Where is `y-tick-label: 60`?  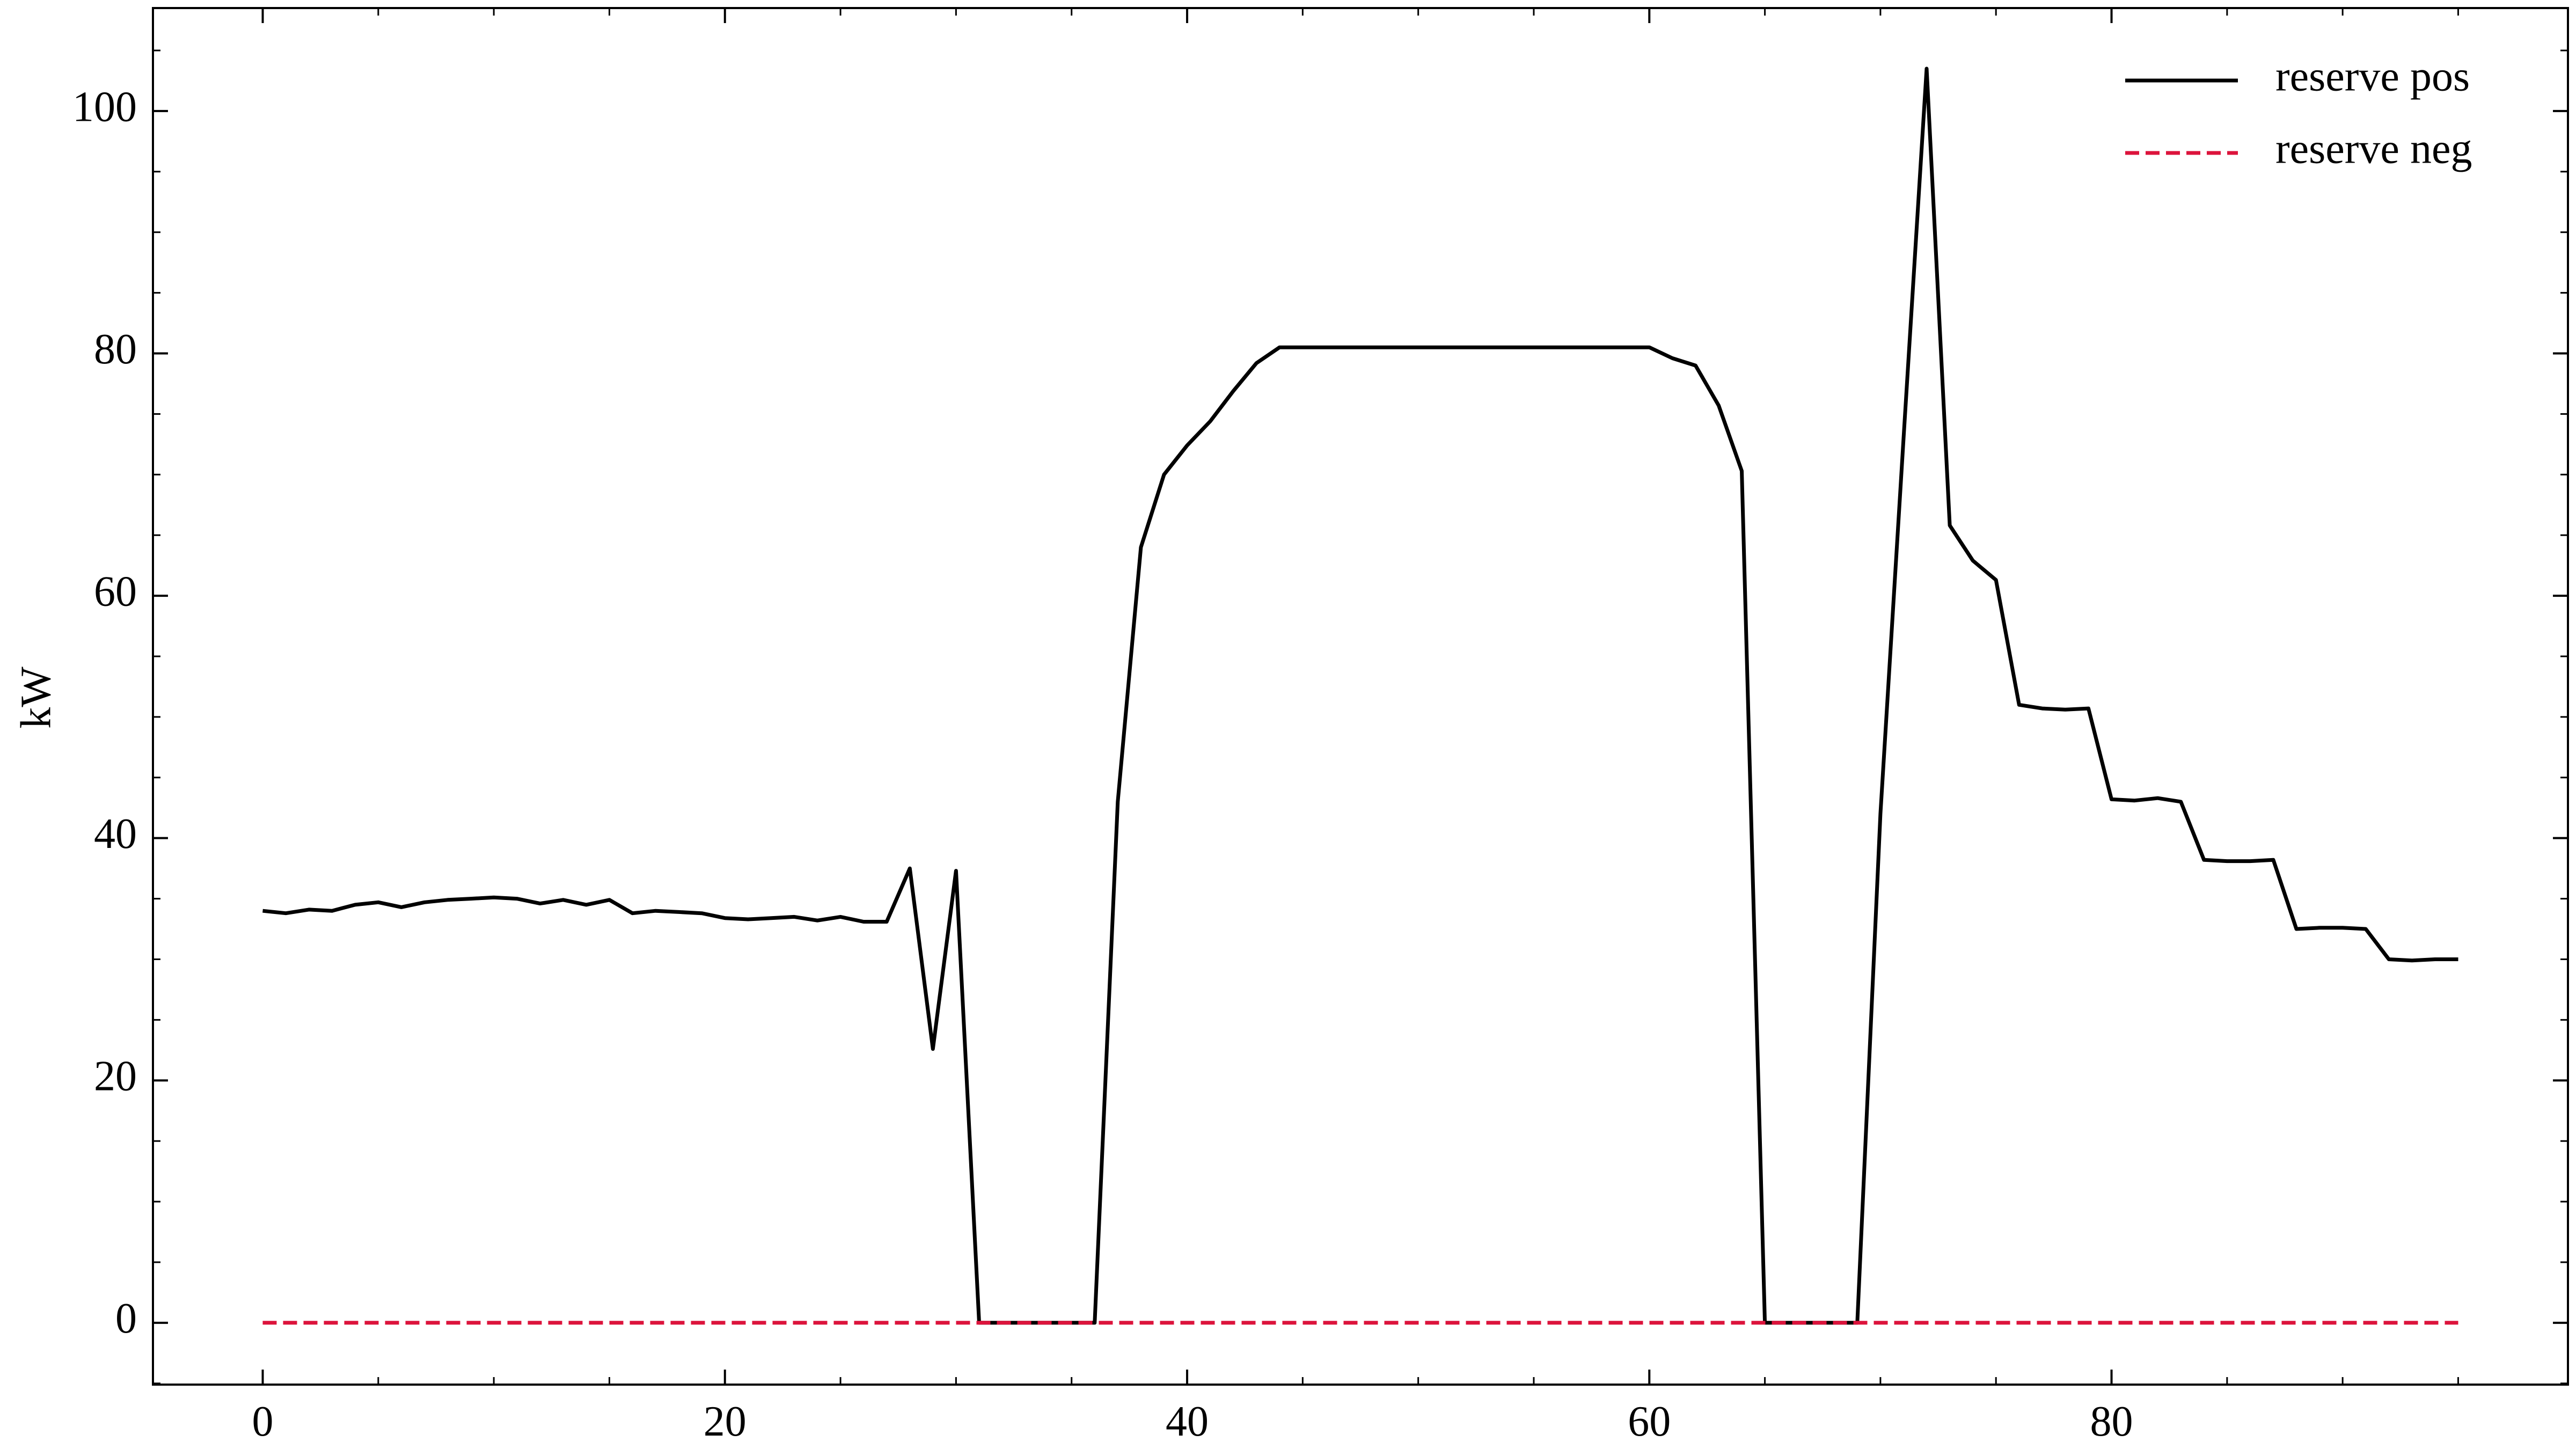 y-tick-label: 60 is located at coordinates (115, 591).